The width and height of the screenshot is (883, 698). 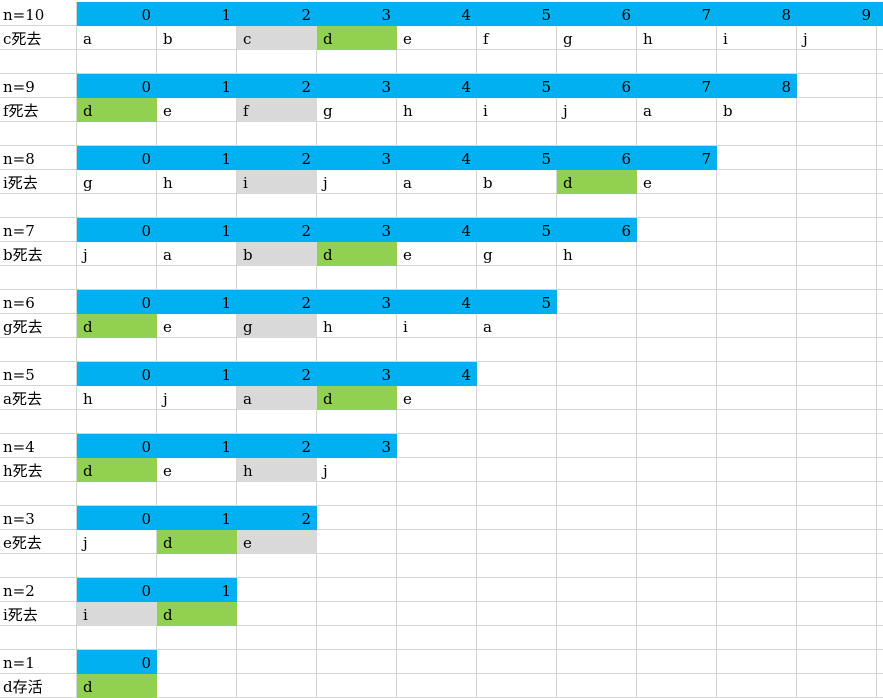 I want to click on eliminated-person-cell: f, so click(x=277, y=110).